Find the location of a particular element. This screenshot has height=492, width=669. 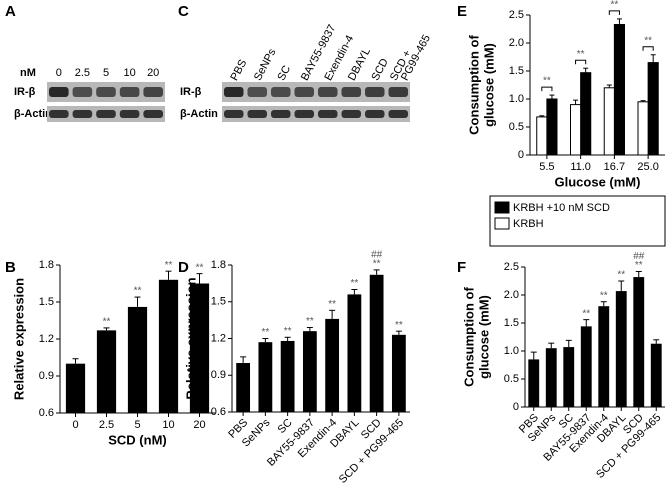

y-axis-label: Relative expression is located at coordinates (18, 339).